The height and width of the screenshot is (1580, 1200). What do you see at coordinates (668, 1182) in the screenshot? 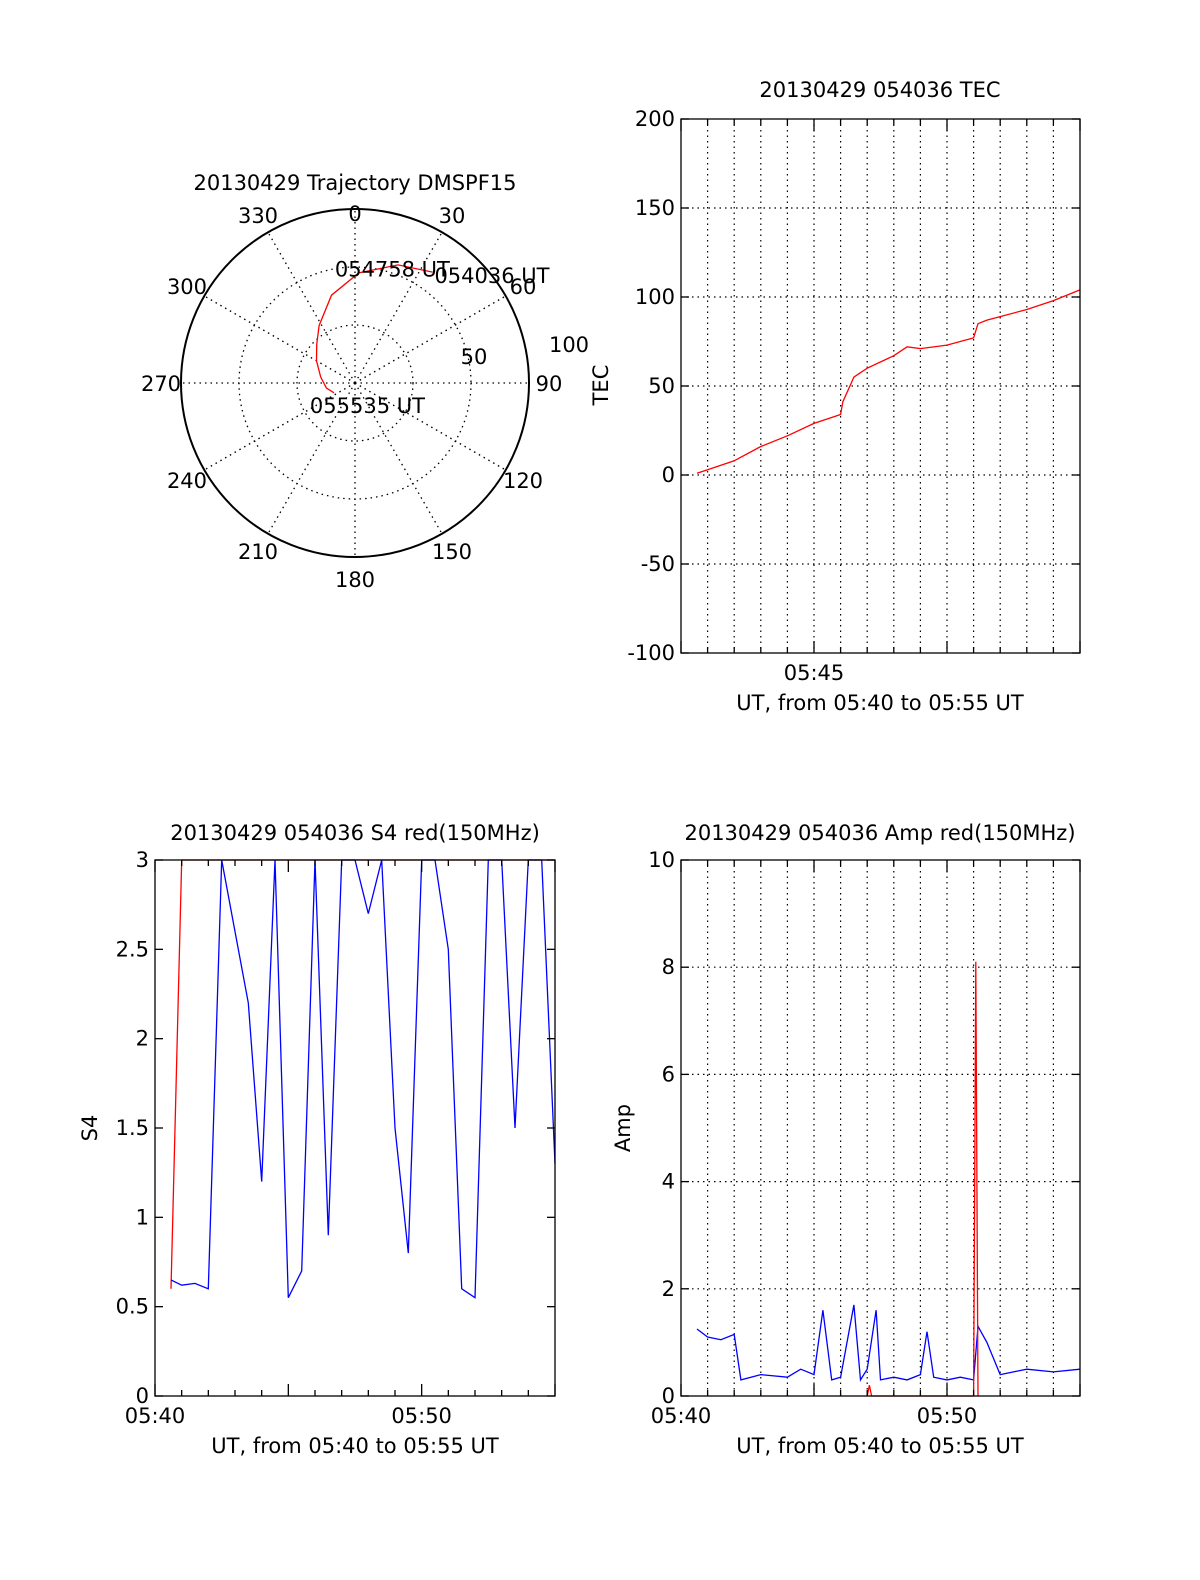
I see `y-tick-label: 4` at bounding box center [668, 1182].